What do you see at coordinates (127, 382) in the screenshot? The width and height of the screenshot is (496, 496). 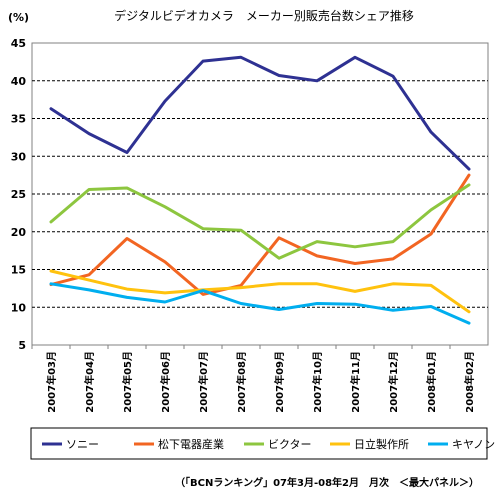 I see `x-tick-label: 2007年05月` at bounding box center [127, 382].